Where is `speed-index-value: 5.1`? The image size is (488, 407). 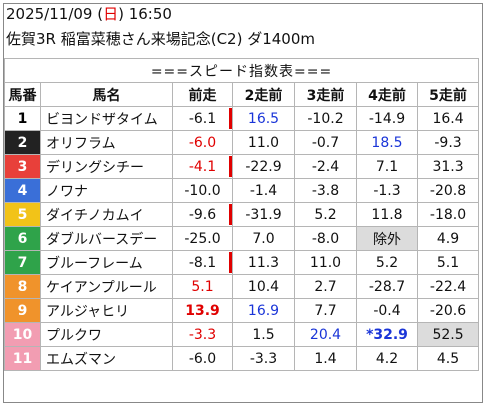 speed-index-value: 5.1 is located at coordinates (202, 286).